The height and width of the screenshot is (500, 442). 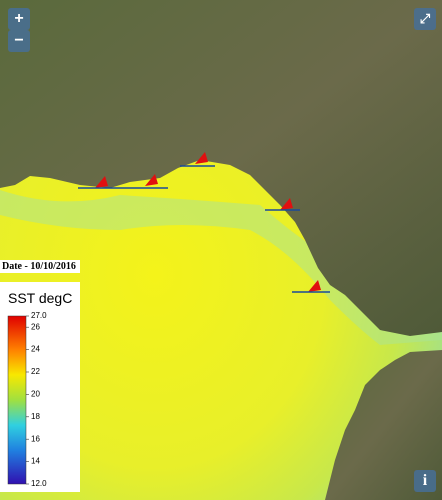 What do you see at coordinates (35, 326) in the screenshot?
I see `colorbar-tick-label: 26` at bounding box center [35, 326].